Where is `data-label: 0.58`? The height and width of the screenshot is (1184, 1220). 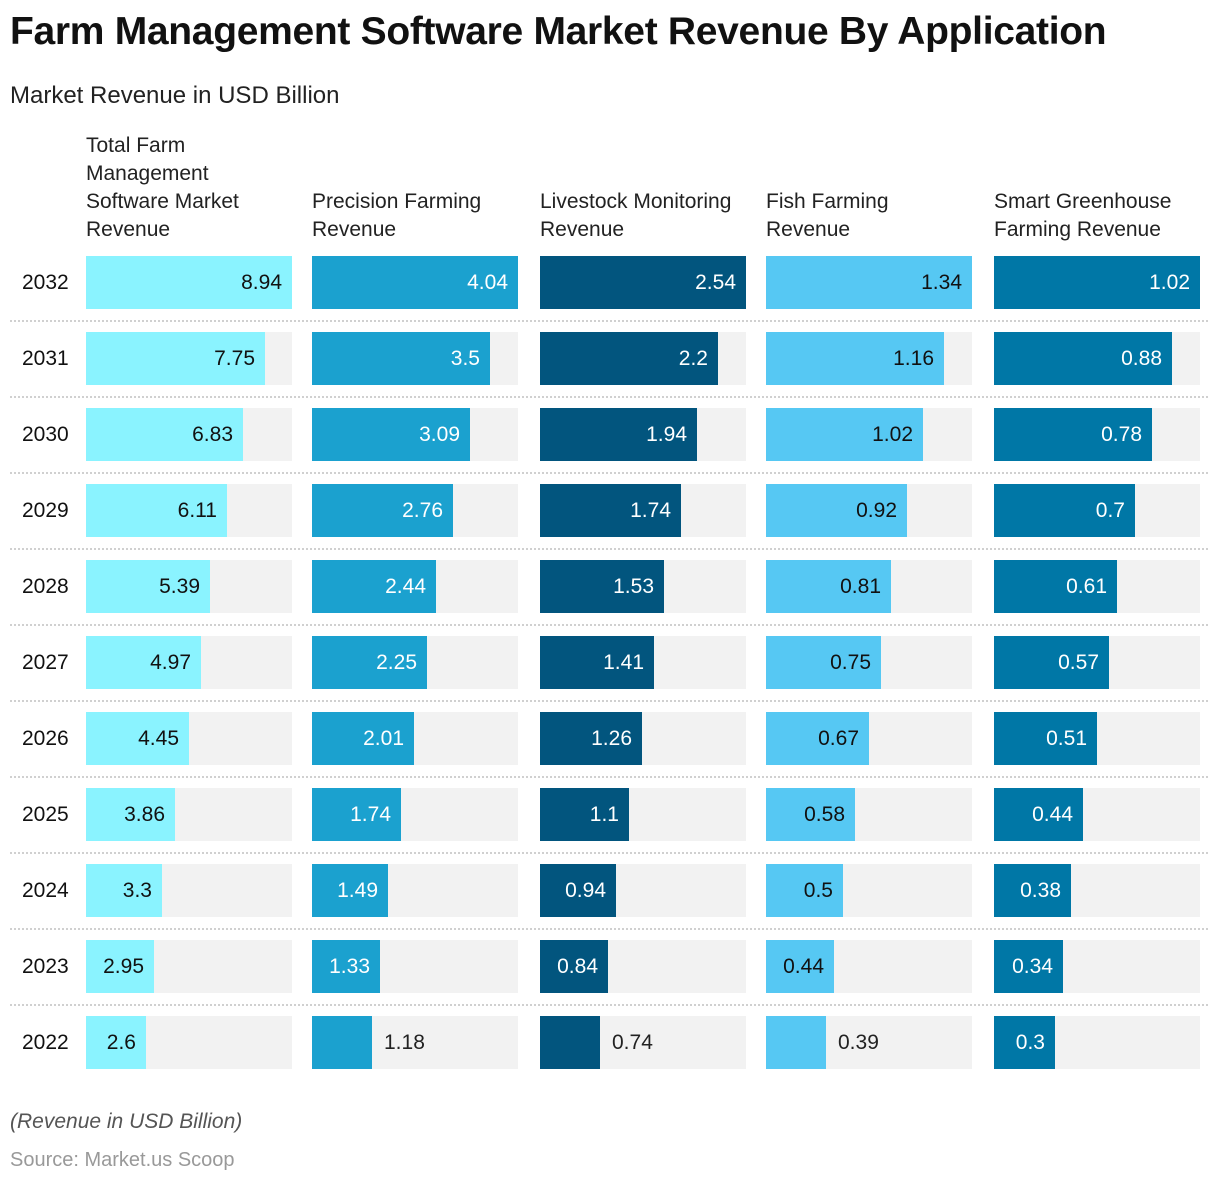 data-label: 0.58 is located at coordinates (824, 814).